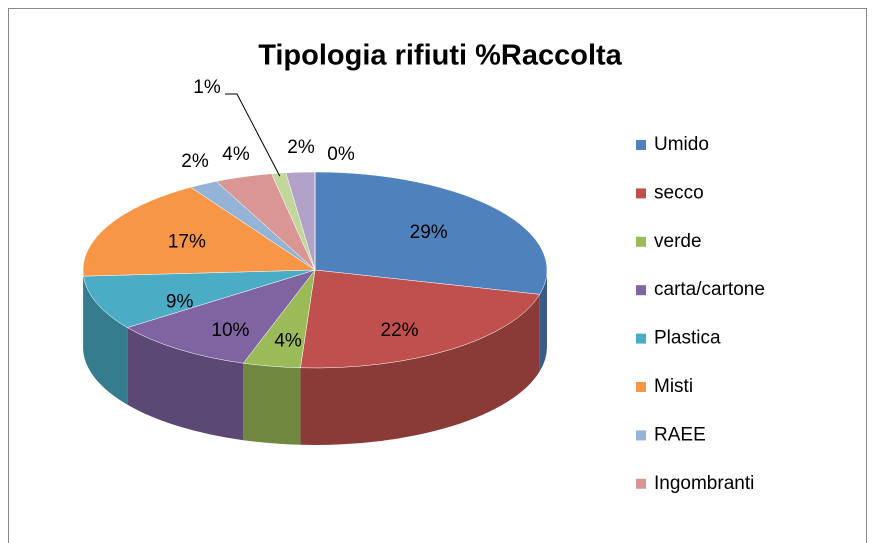 Image resolution: width=877 pixels, height=543 pixels. Describe the element at coordinates (680, 434) in the screenshot. I see `legend-label: RAEE` at that location.